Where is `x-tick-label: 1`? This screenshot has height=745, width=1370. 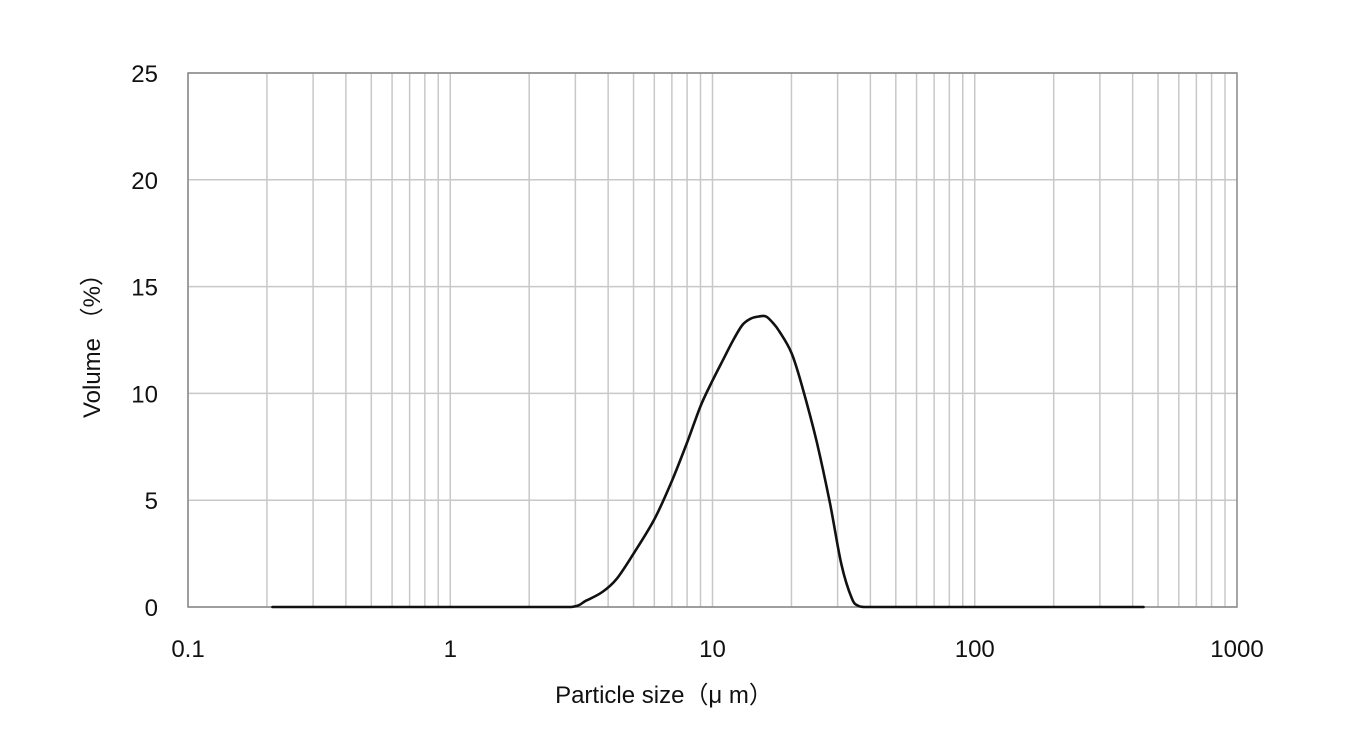
x-tick-label: 1 is located at coordinates (450, 649).